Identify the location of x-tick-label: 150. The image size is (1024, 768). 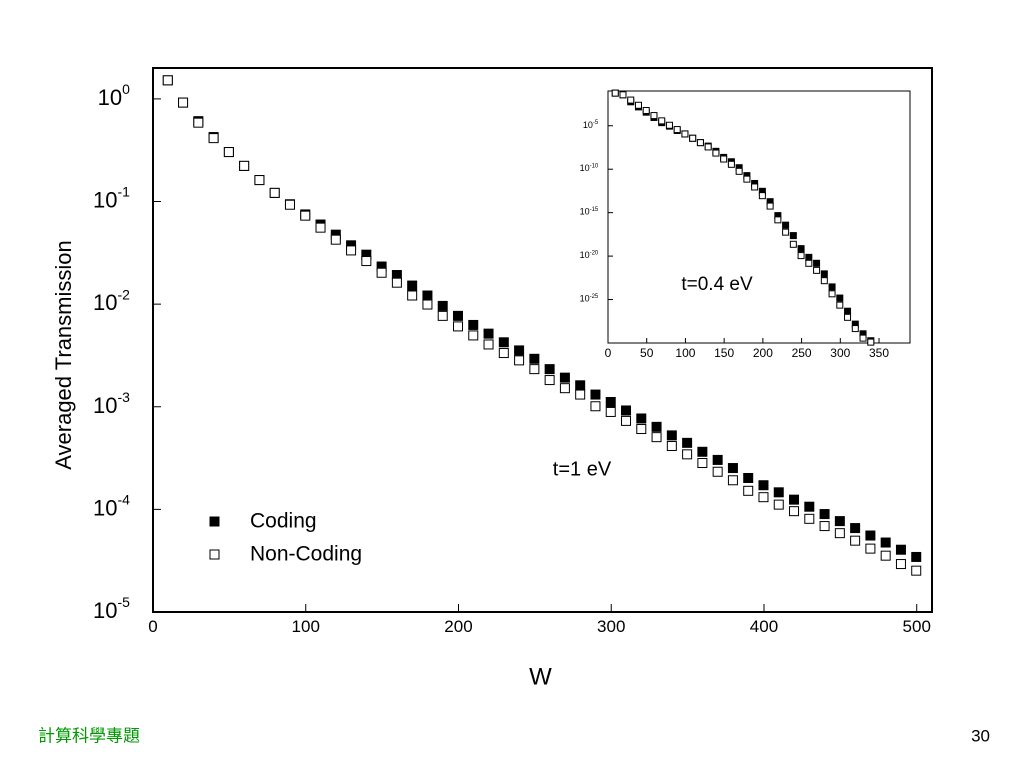
(724, 353).